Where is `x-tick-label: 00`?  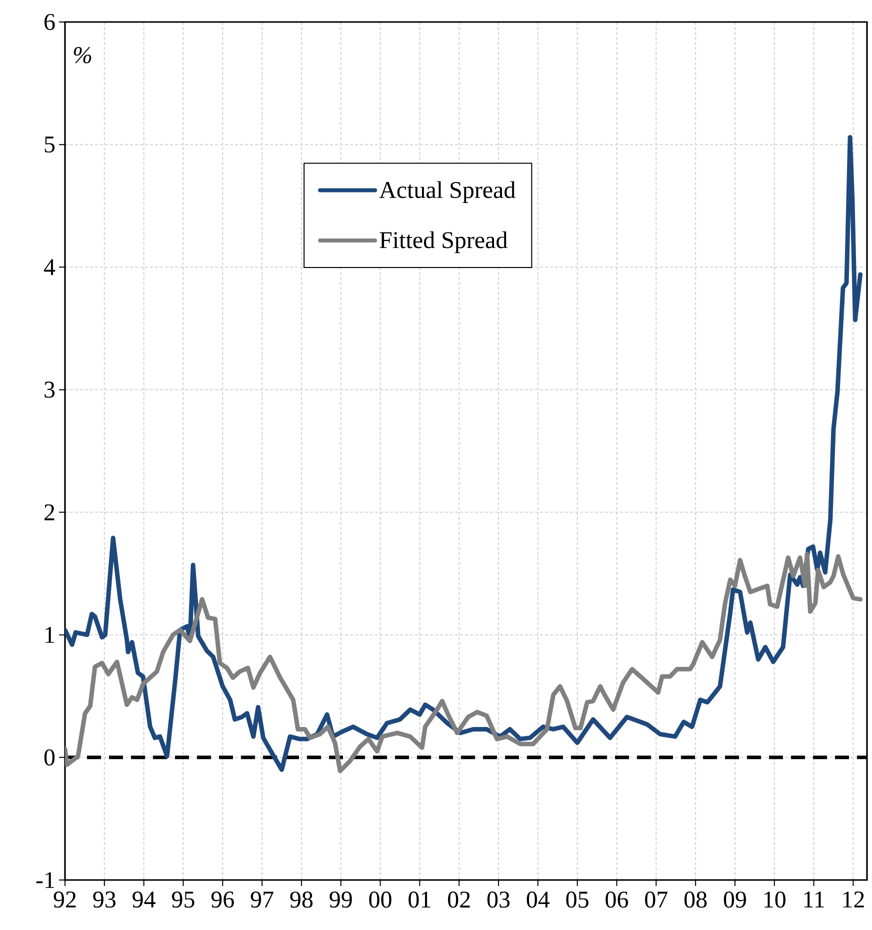 x-tick-label: 00 is located at coordinates (380, 900).